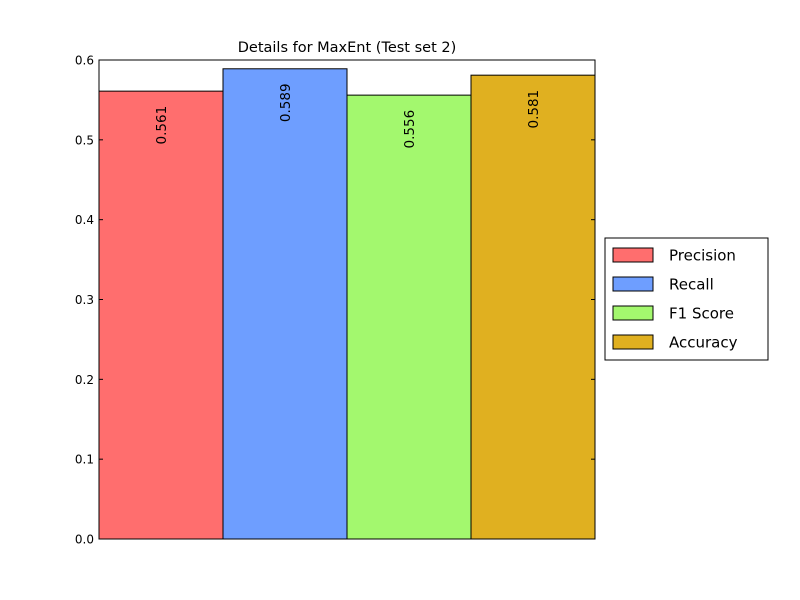 The height and width of the screenshot is (600, 800). I want to click on y-tick-label: 0.6, so click(84, 61).